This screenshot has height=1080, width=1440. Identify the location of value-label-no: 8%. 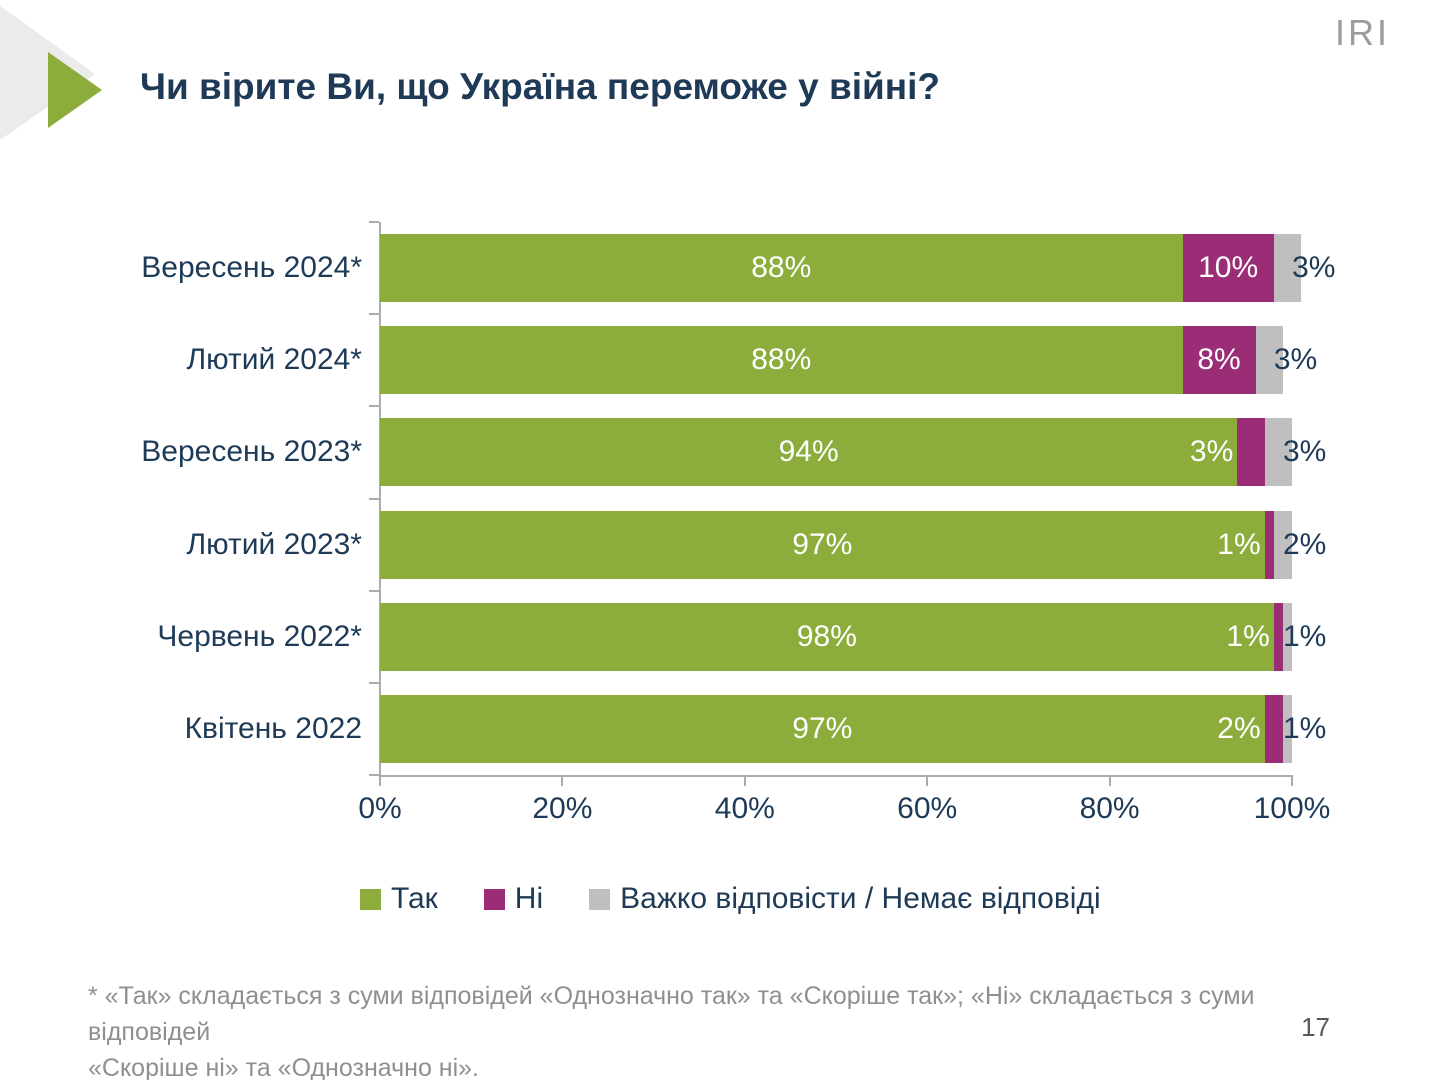
(1219, 360).